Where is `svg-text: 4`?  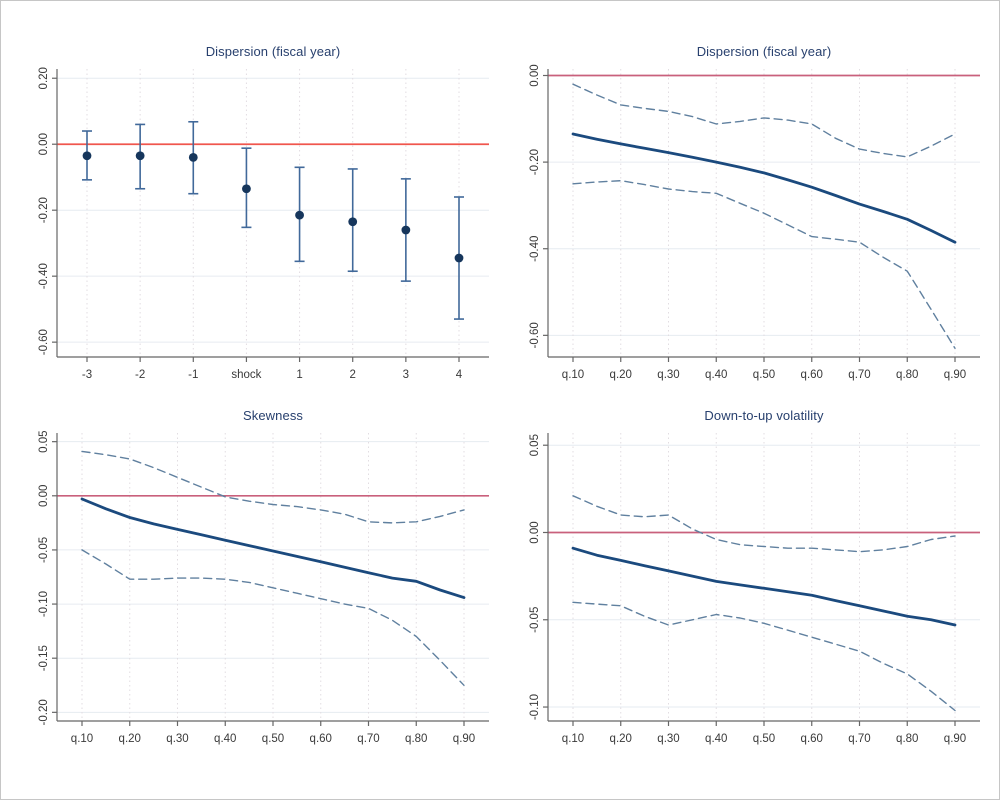 svg-text: 4 is located at coordinates (459, 375).